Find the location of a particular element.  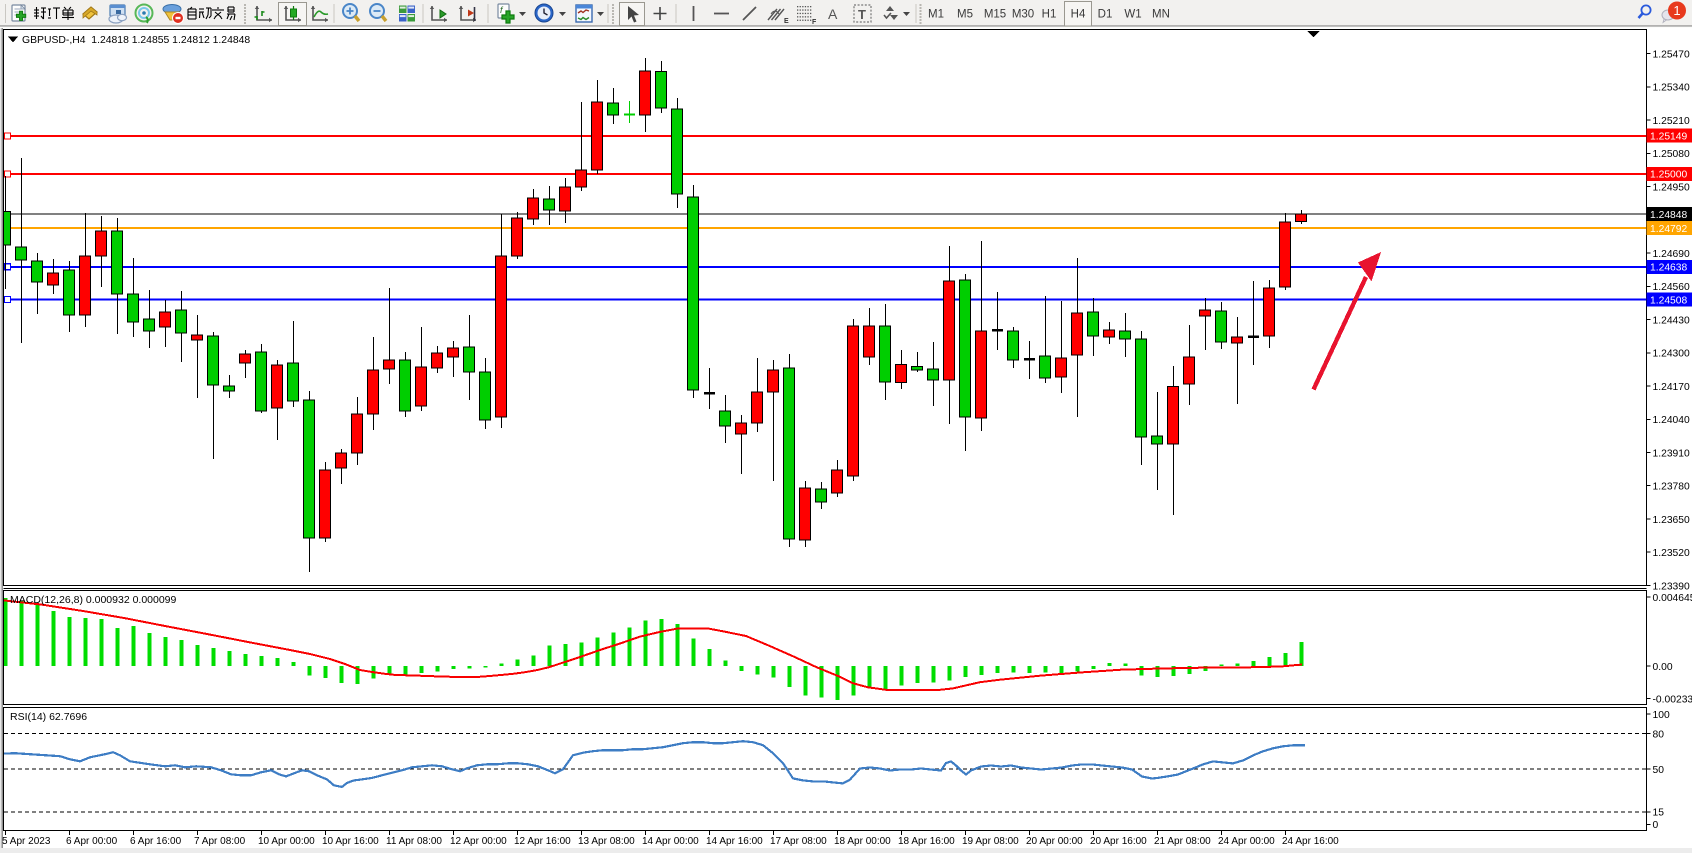

svg-text: 80 is located at coordinates (1659, 734).